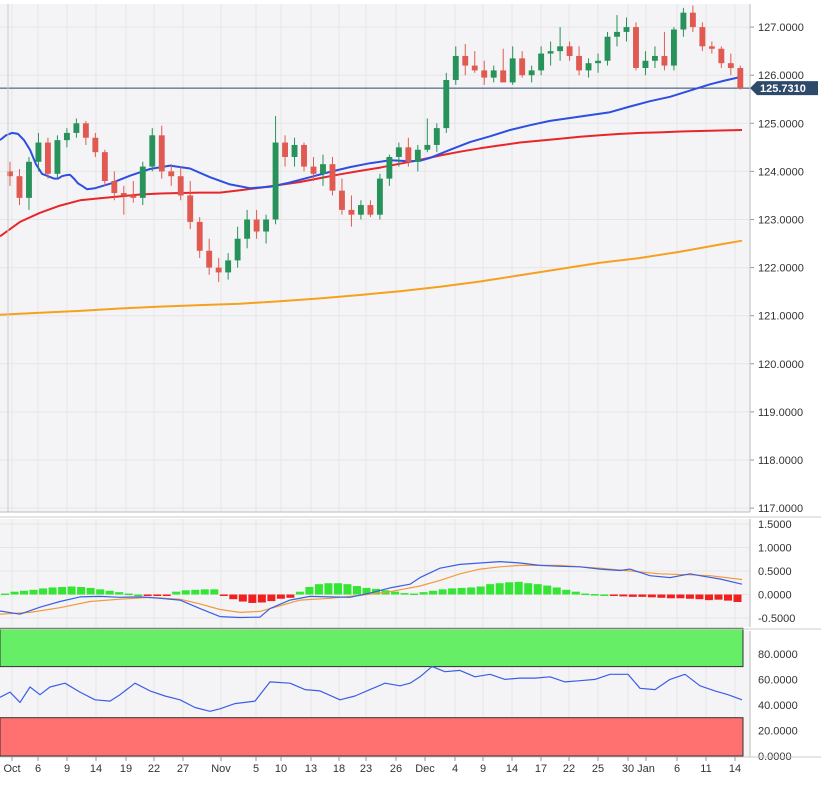 Image resolution: width=821 pixels, height=786 pixels. I want to click on x-tick-label: Oct, so click(11, 769).